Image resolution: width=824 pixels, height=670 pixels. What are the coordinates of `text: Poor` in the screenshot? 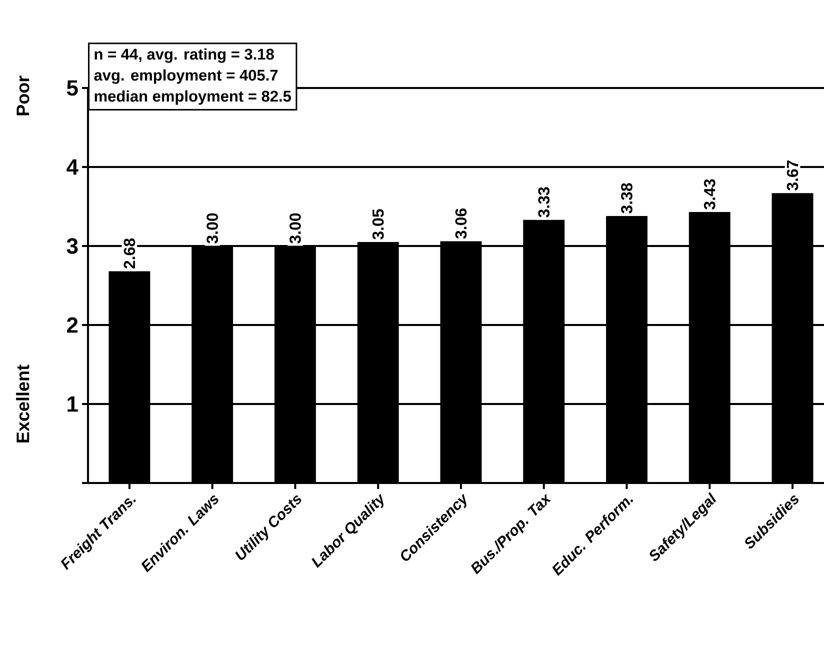 It's located at (23, 96).